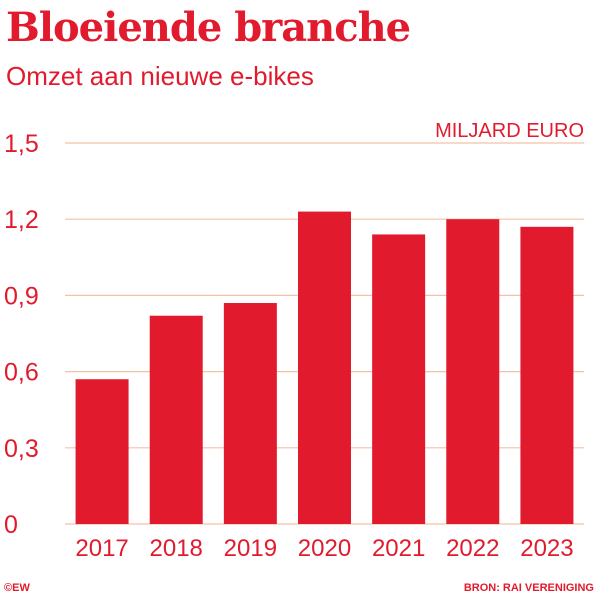 The width and height of the screenshot is (600, 600). Describe the element at coordinates (21, 373) in the screenshot. I see `y-tick-label: 0,6` at that location.